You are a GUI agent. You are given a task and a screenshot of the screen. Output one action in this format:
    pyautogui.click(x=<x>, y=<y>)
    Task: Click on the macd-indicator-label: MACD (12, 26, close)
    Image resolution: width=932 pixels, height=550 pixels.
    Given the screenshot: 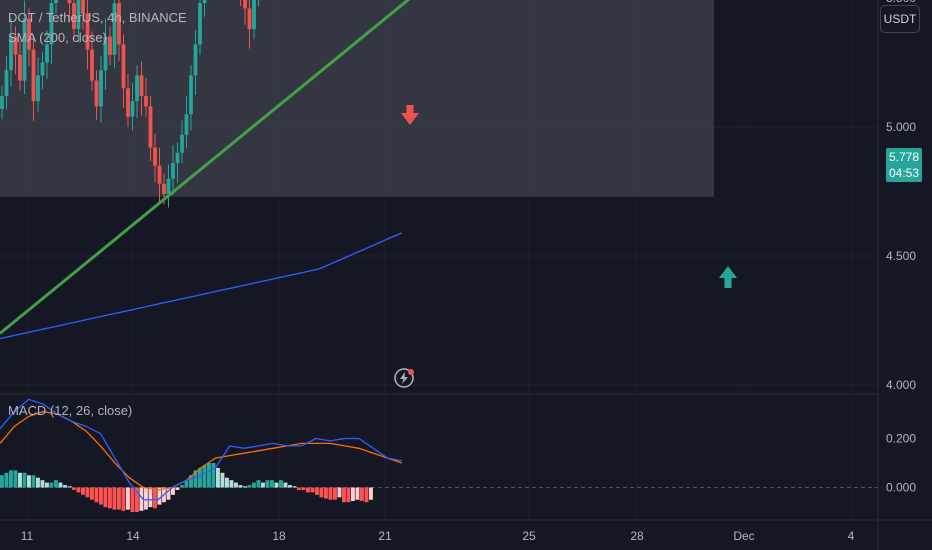 What is the action you would take?
    pyautogui.click(x=70, y=410)
    